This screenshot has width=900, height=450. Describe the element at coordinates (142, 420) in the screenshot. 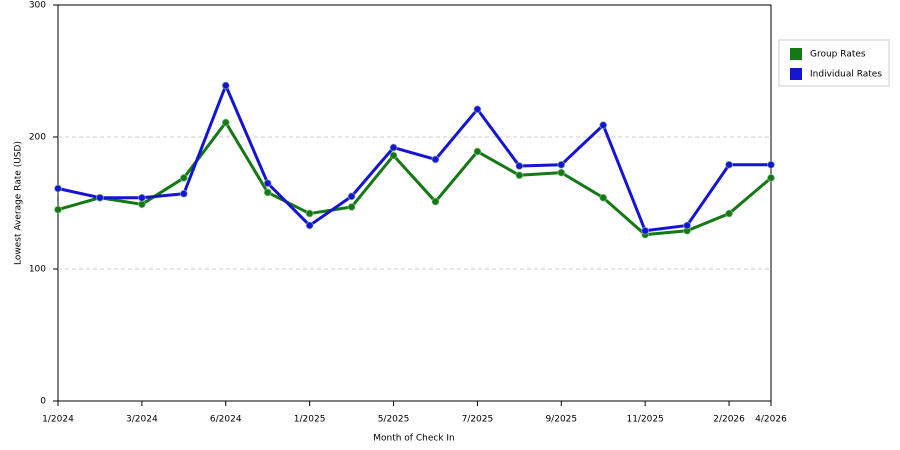

I see `x-tick-label: 3/2024` at that location.